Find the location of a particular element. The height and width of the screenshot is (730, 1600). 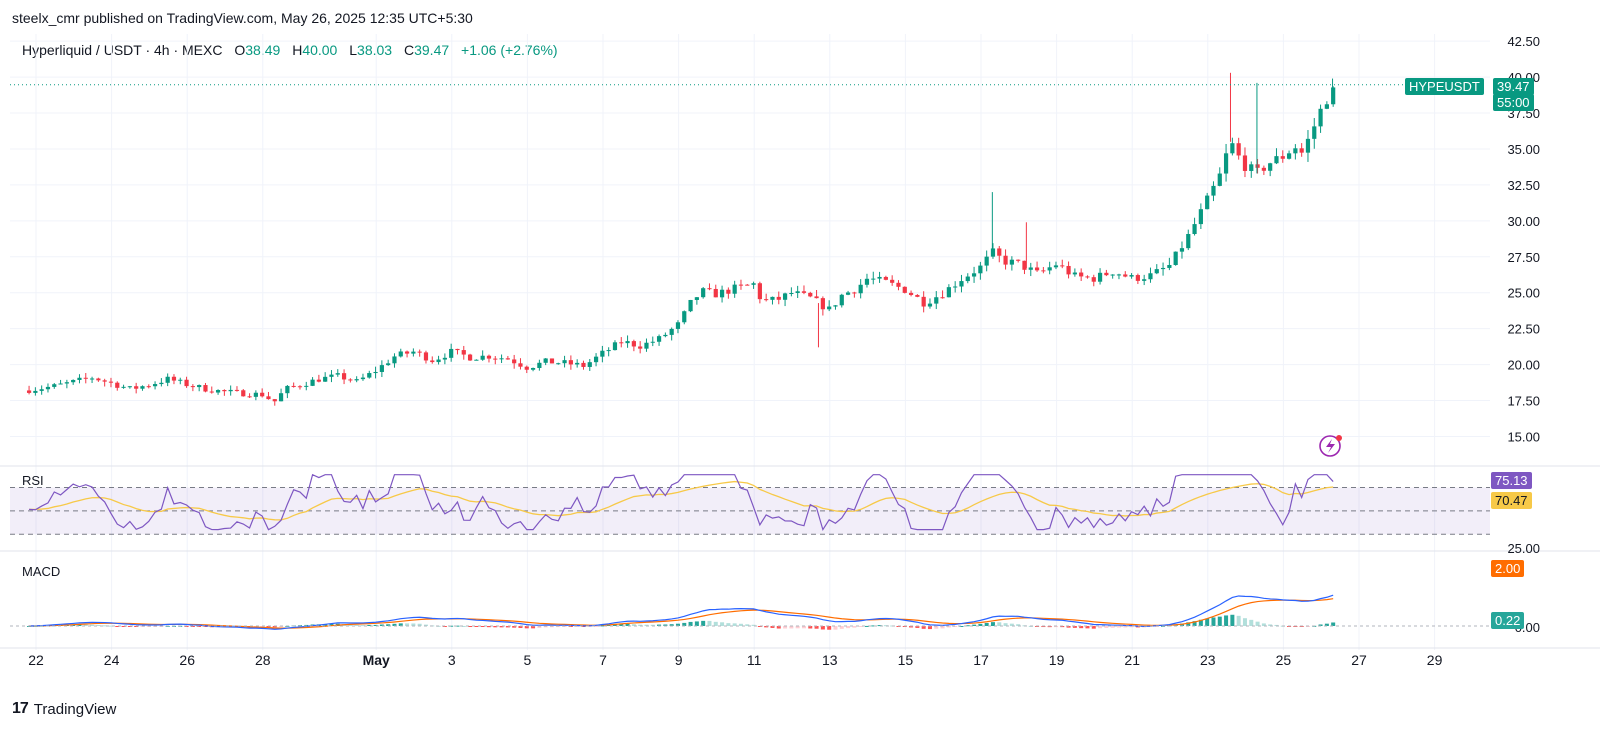

low-label: L is located at coordinates (353, 50).